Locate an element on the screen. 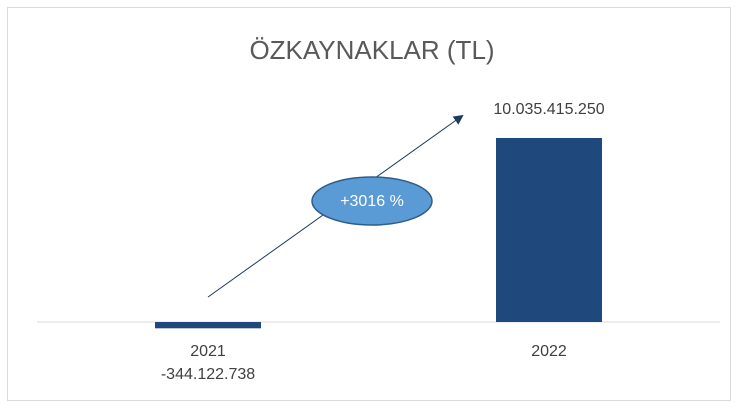 The width and height of the screenshot is (738, 408). chart-title: ÖZKAYNAKLAR (TL) is located at coordinates (371, 50).